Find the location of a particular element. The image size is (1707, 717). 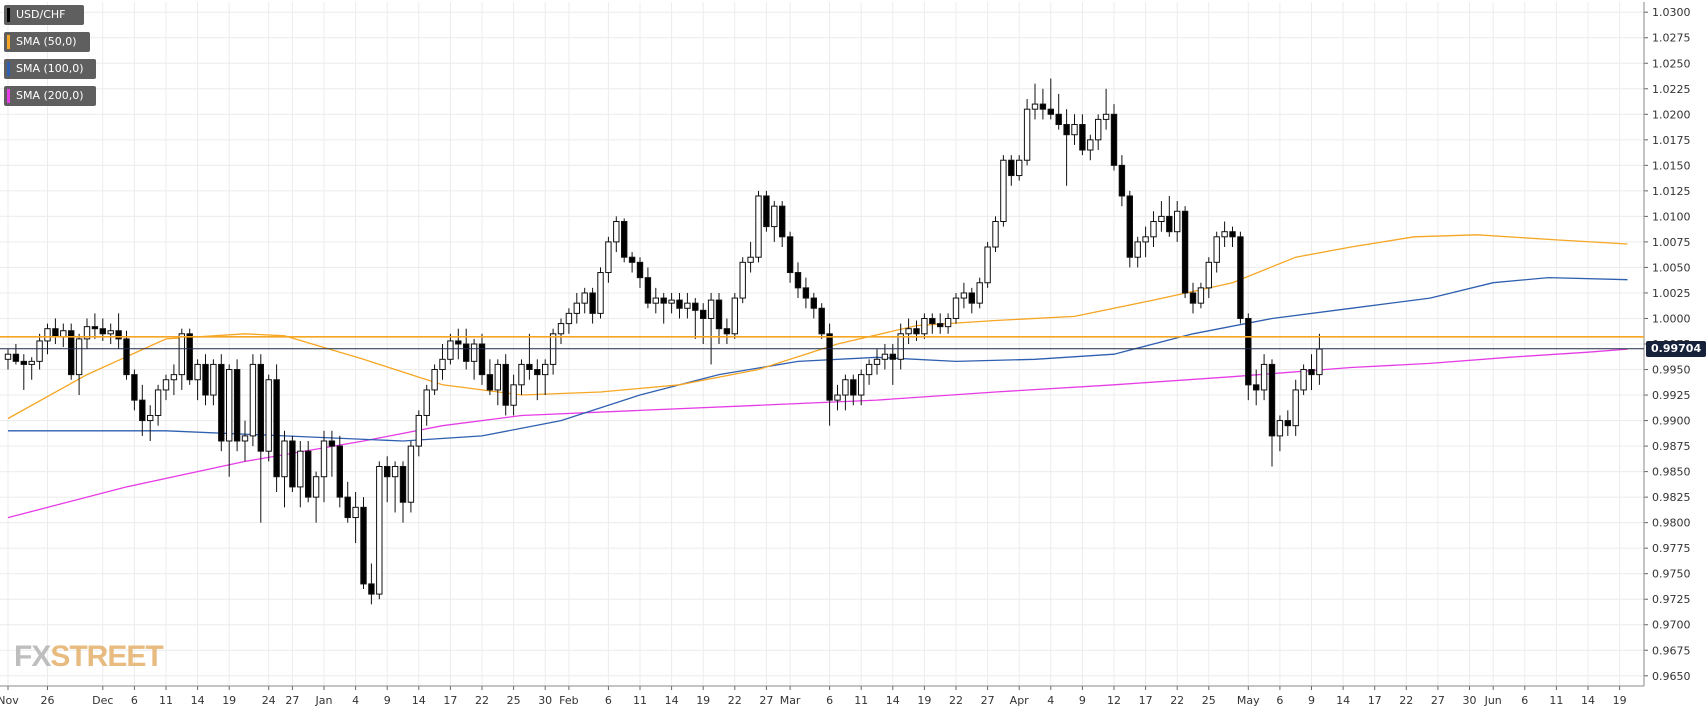

legend-label: USD/CHF is located at coordinates (41, 14).